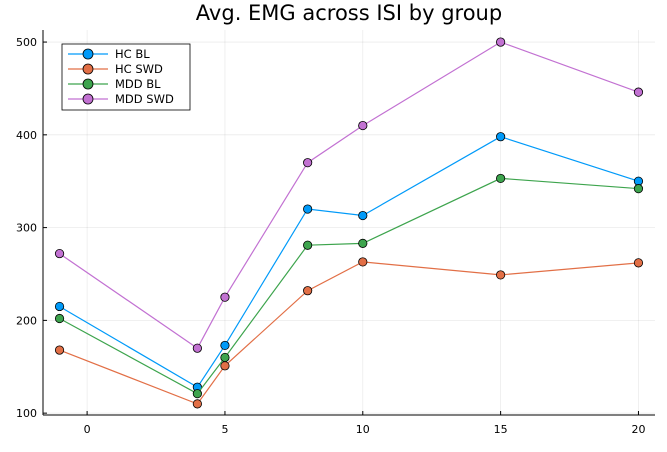 The width and height of the screenshot is (667, 452). I want to click on x-tick-label: 20, so click(638, 429).